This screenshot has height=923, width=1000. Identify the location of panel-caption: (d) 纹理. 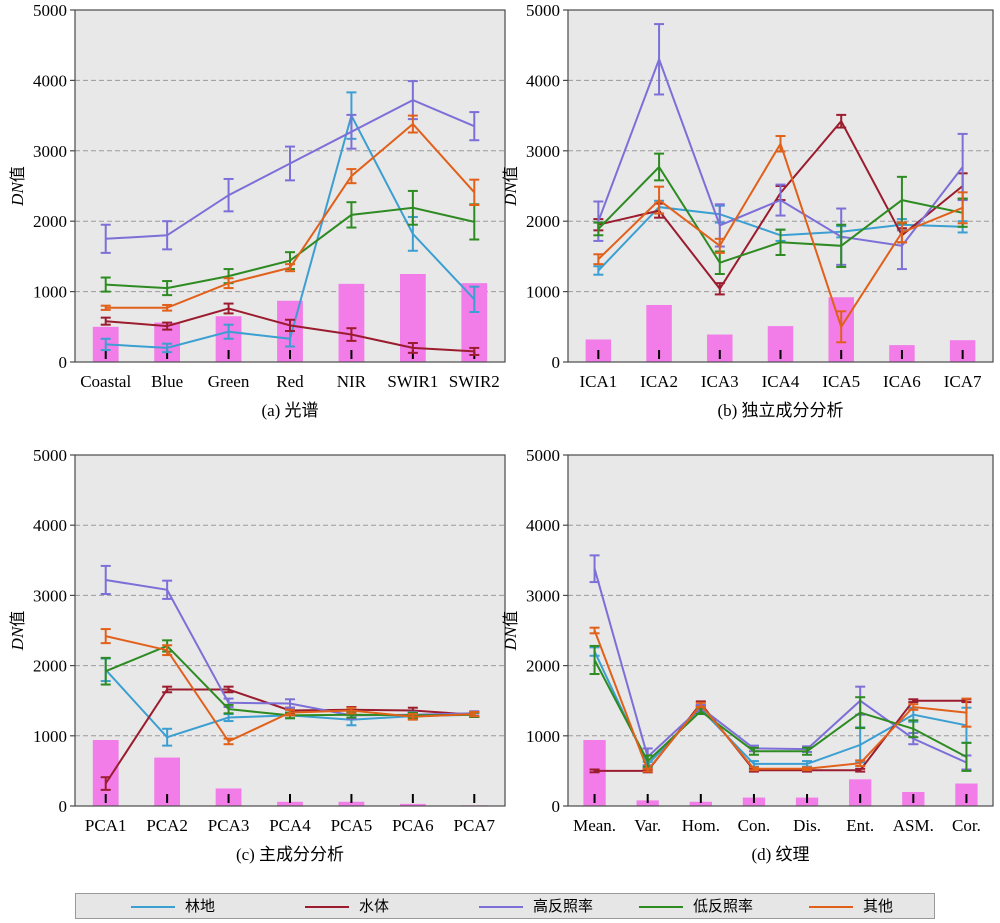
(780, 854).